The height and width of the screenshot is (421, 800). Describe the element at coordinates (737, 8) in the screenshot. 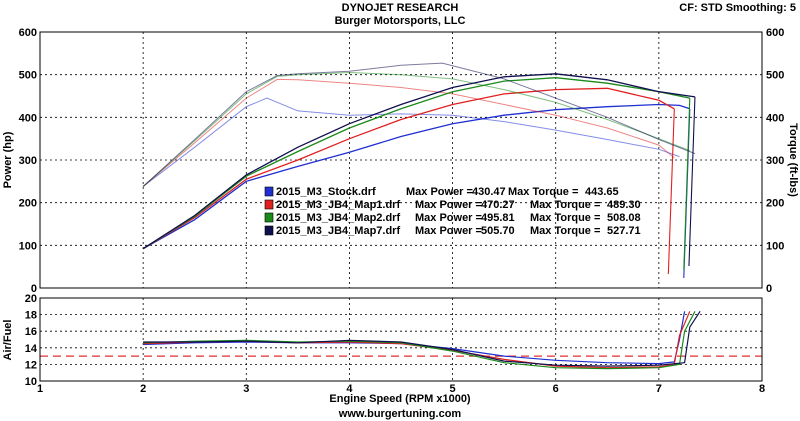

I see `settings-label: CF: STD Smoothing: 5` at that location.